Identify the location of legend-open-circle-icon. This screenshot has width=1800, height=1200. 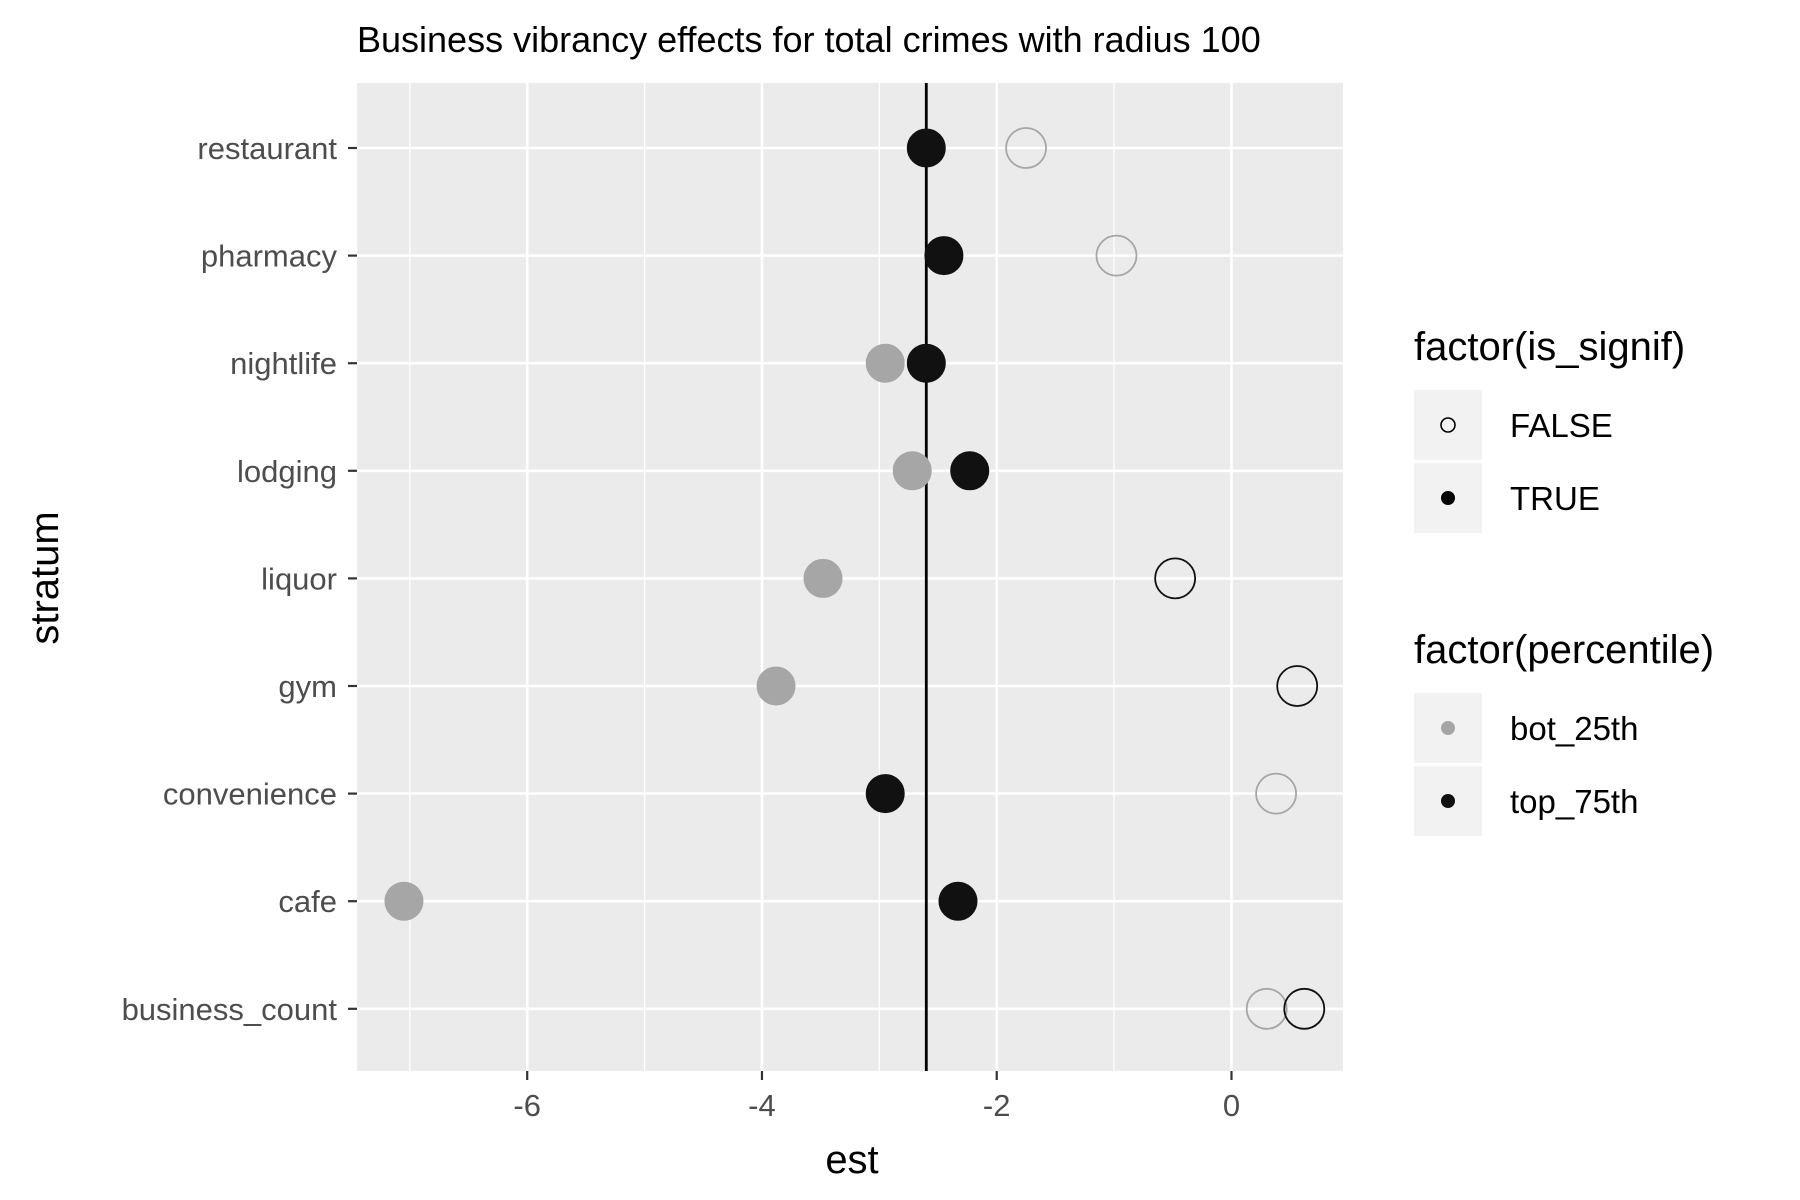
(1448, 425).